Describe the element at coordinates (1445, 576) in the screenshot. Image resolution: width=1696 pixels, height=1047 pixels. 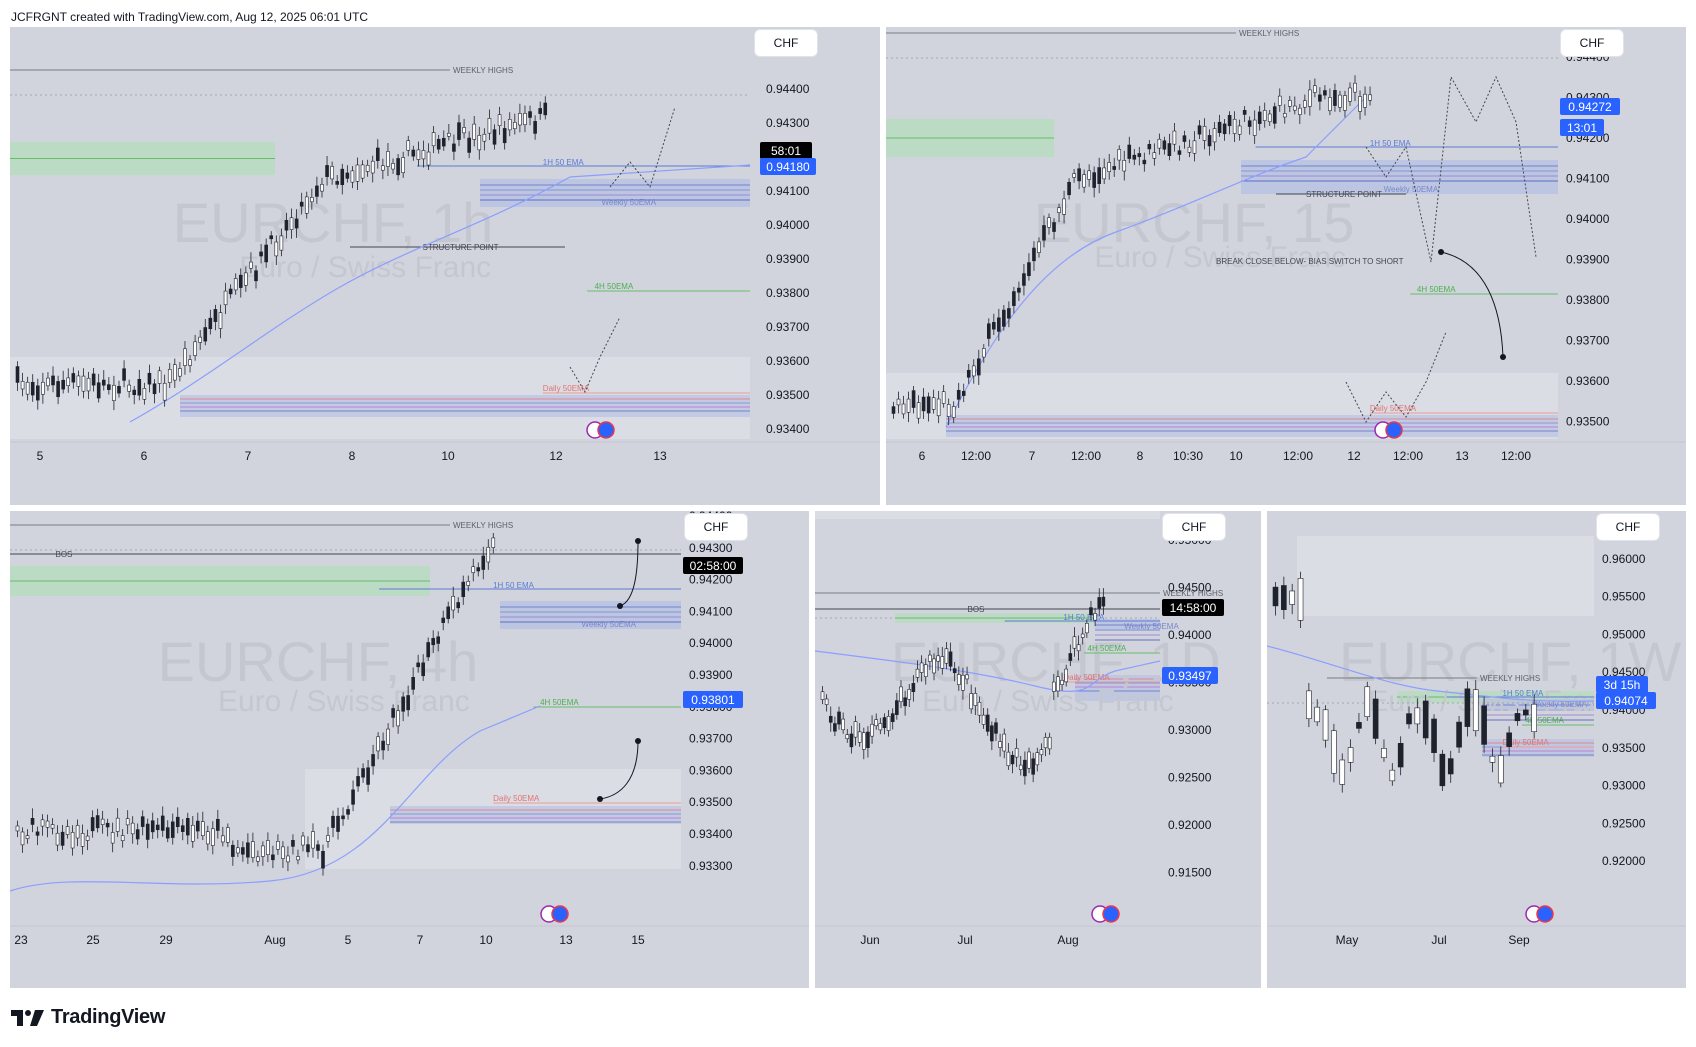
I see `demand-zone` at that location.